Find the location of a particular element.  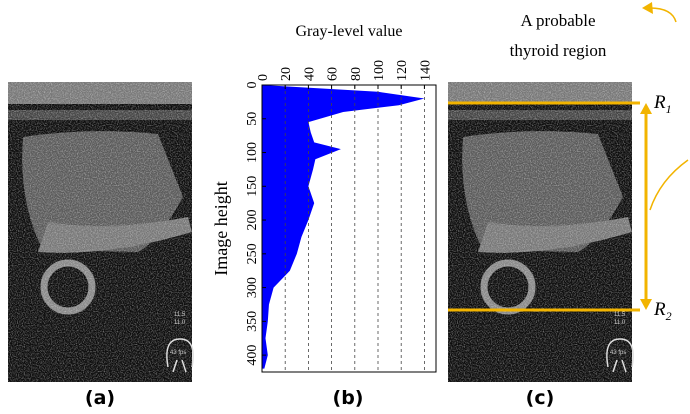

x-tick-label: 80 is located at coordinates (356, 74).